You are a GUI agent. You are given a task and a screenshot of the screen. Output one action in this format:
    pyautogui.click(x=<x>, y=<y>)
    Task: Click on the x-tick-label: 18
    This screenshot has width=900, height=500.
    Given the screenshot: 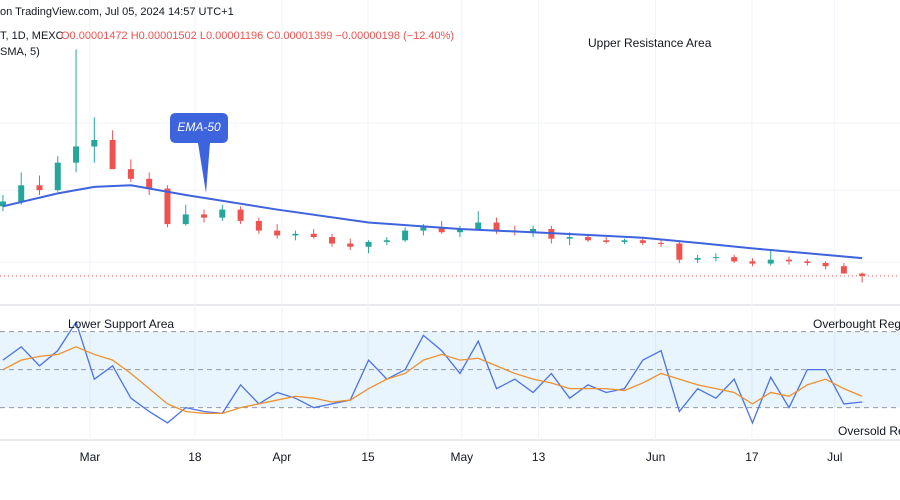 What is the action you would take?
    pyautogui.click(x=195, y=457)
    